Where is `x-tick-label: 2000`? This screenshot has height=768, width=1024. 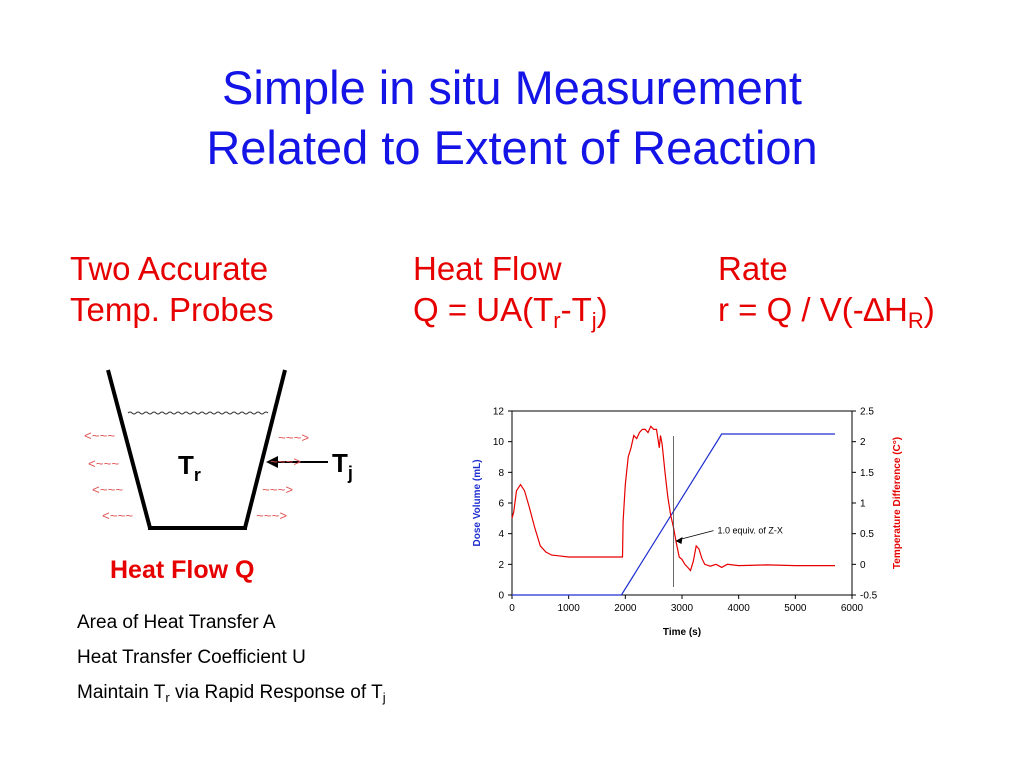
x-tick-label: 2000 is located at coordinates (625, 608).